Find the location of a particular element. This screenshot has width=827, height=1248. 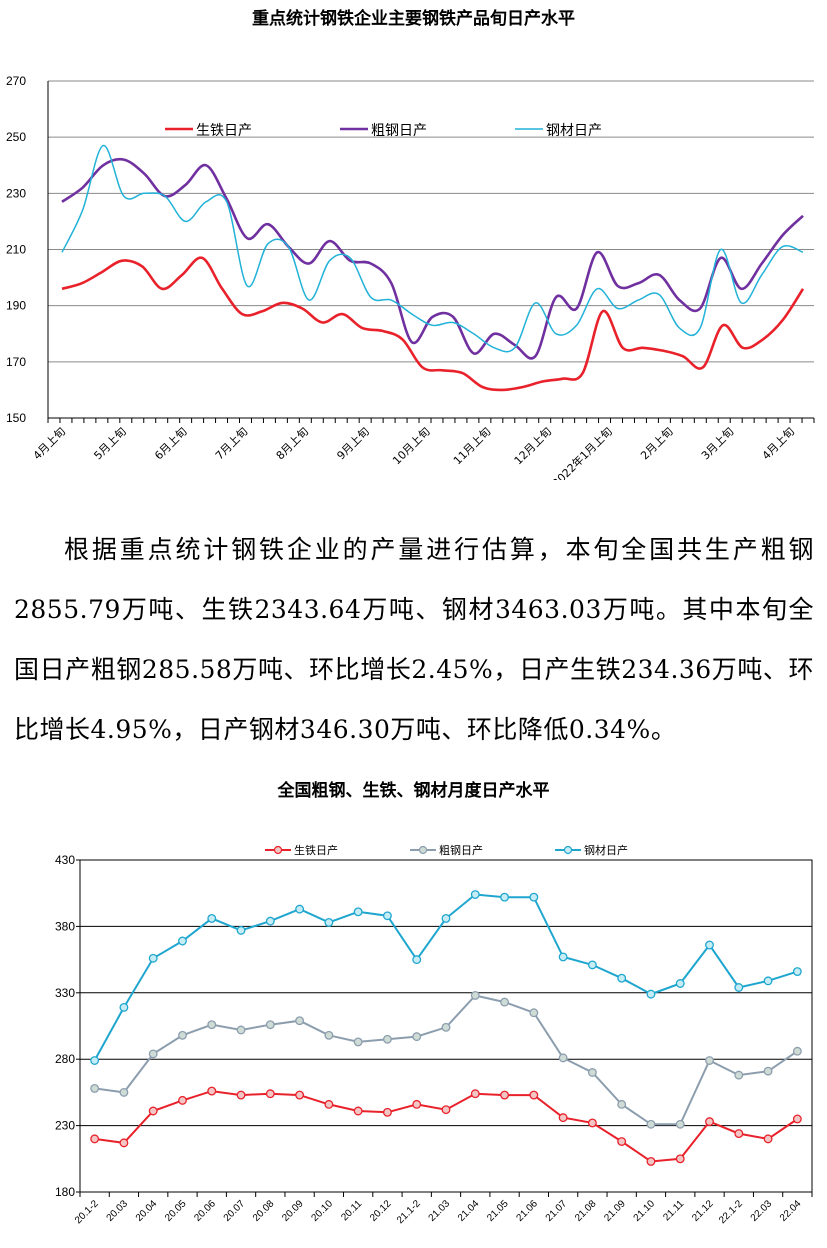

chart2-xtick-label: 21.08 is located at coordinates (586, 1211).